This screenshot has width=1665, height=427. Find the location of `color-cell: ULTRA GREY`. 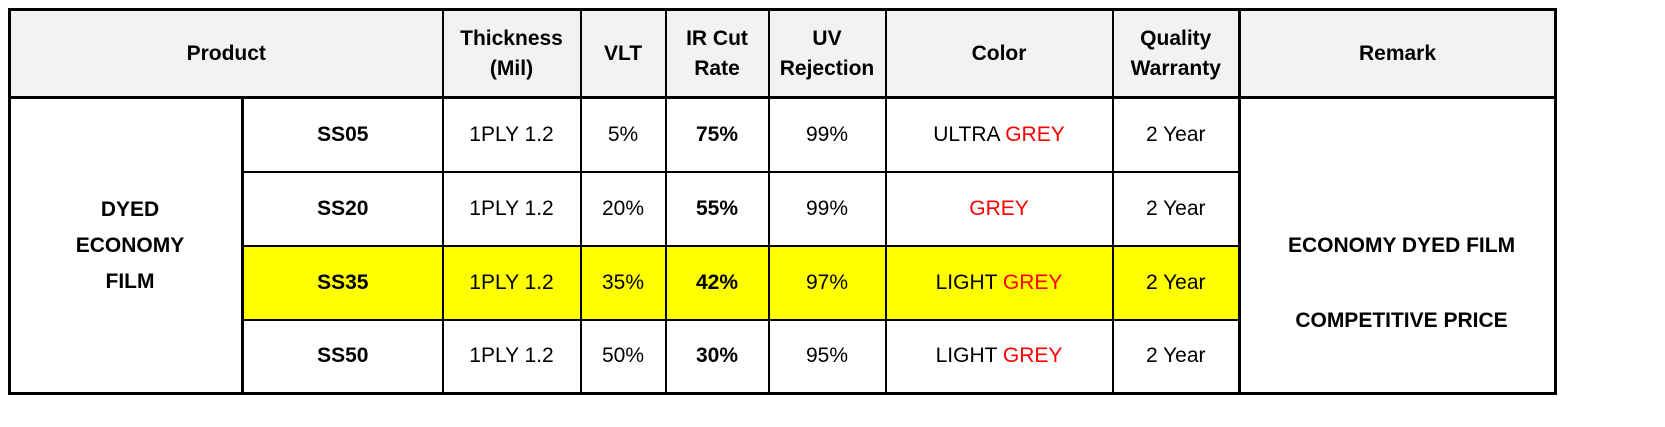

color-cell: ULTRA GREY is located at coordinates (999, 134).